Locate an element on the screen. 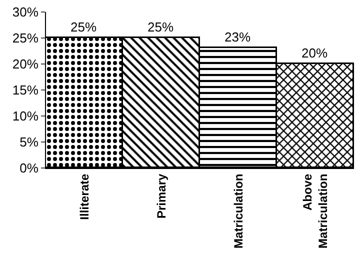  x-tick-label: Primary is located at coordinates (161, 196).